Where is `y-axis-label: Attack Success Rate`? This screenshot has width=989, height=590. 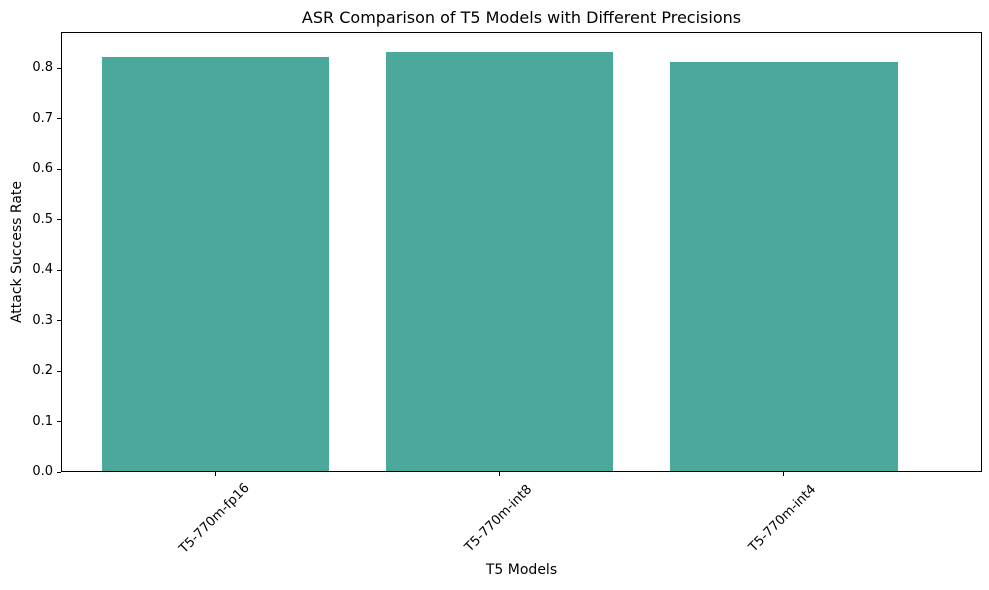
y-axis-label: Attack Success Rate is located at coordinates (17, 252).